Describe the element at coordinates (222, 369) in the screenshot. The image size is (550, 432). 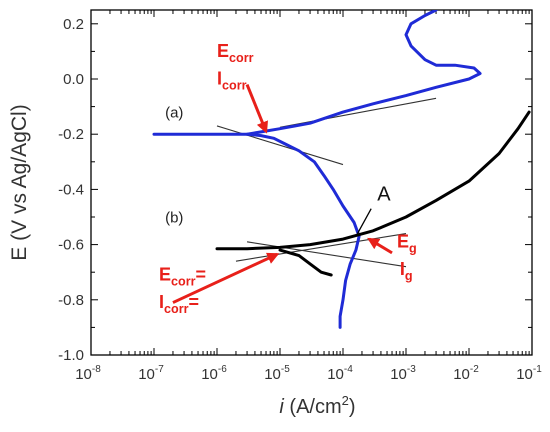
I see `x-tick-exponent: -6` at that location.